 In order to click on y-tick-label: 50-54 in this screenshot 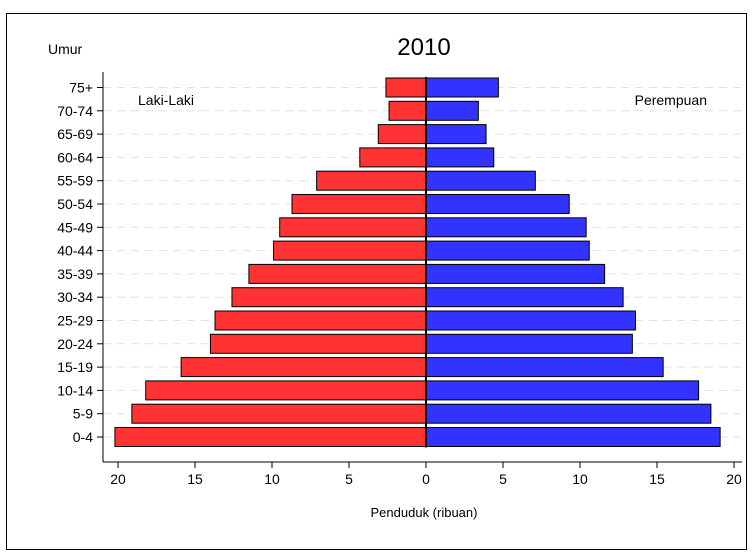, I will do `click(75, 204)`.